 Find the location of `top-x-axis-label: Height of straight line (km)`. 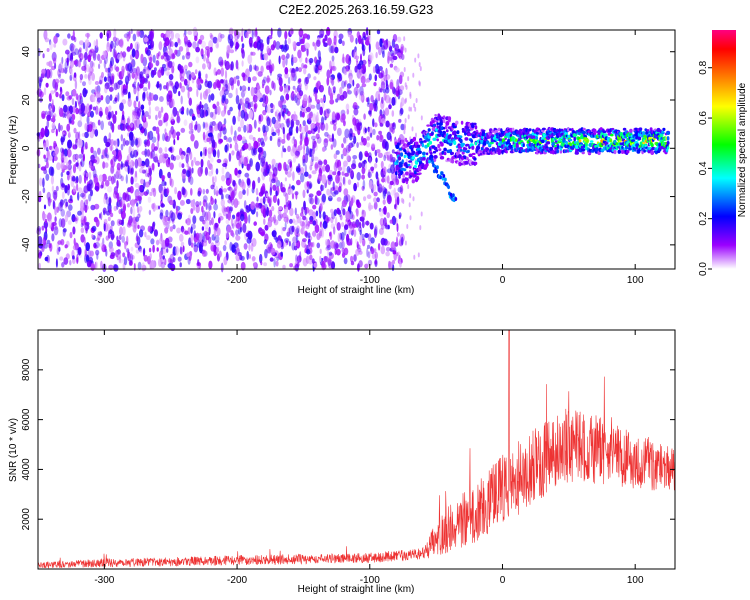

top-x-axis-label: Height of straight line (km) is located at coordinates (356, 290).